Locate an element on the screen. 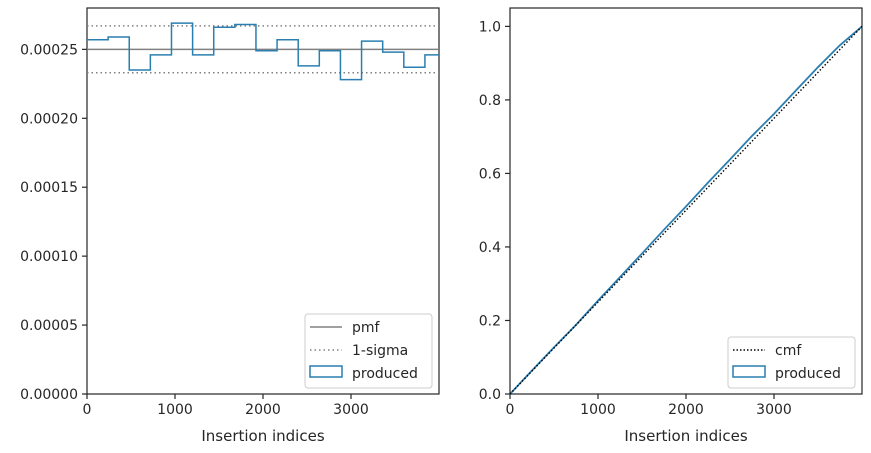 The image size is (871, 453). left-y-tick-label: 0.00010 is located at coordinates (49, 257).